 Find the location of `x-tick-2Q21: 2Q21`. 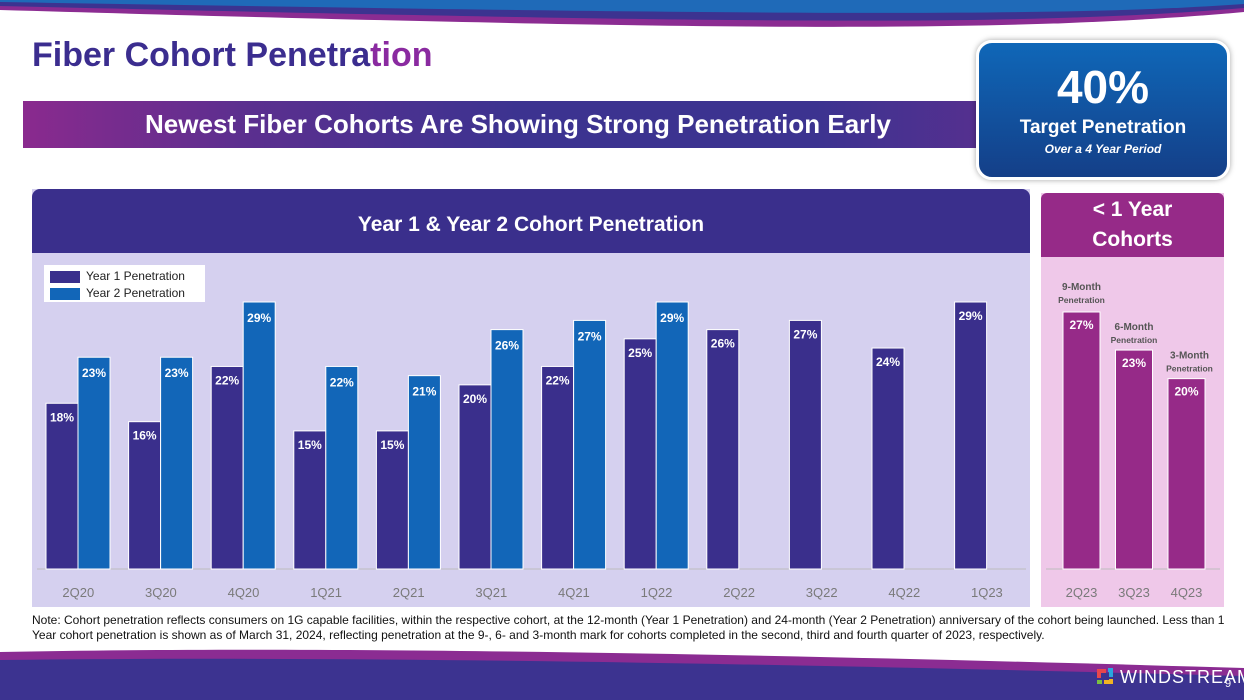

x-tick-2Q21: 2Q21 is located at coordinates (409, 592).